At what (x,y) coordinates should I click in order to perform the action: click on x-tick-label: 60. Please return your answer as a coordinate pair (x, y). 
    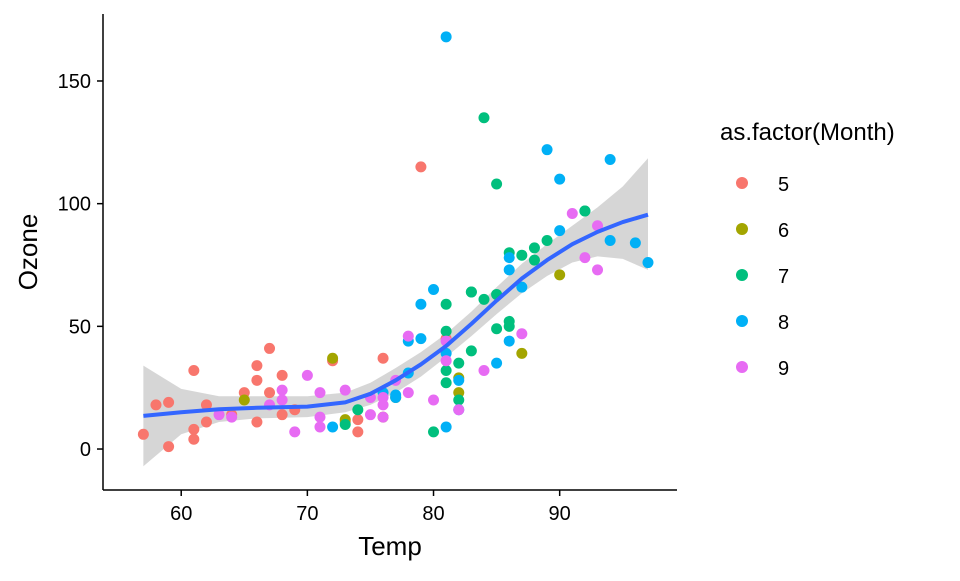
    Looking at the image, I should click on (181, 514).